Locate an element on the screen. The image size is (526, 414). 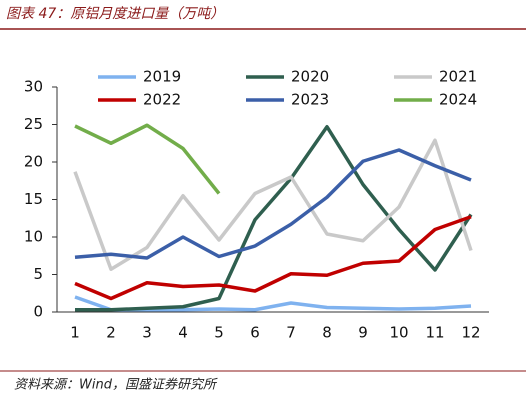
x-tick-label: 1 is located at coordinates (75, 333).